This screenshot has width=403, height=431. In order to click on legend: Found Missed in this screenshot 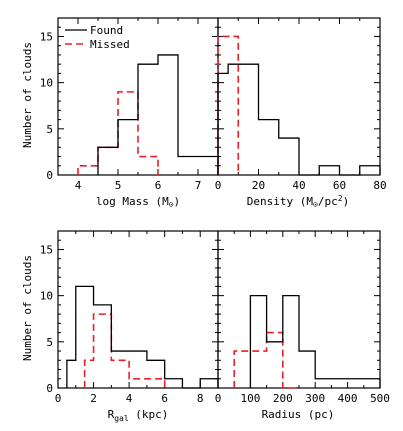, I will do `click(97, 37)`.